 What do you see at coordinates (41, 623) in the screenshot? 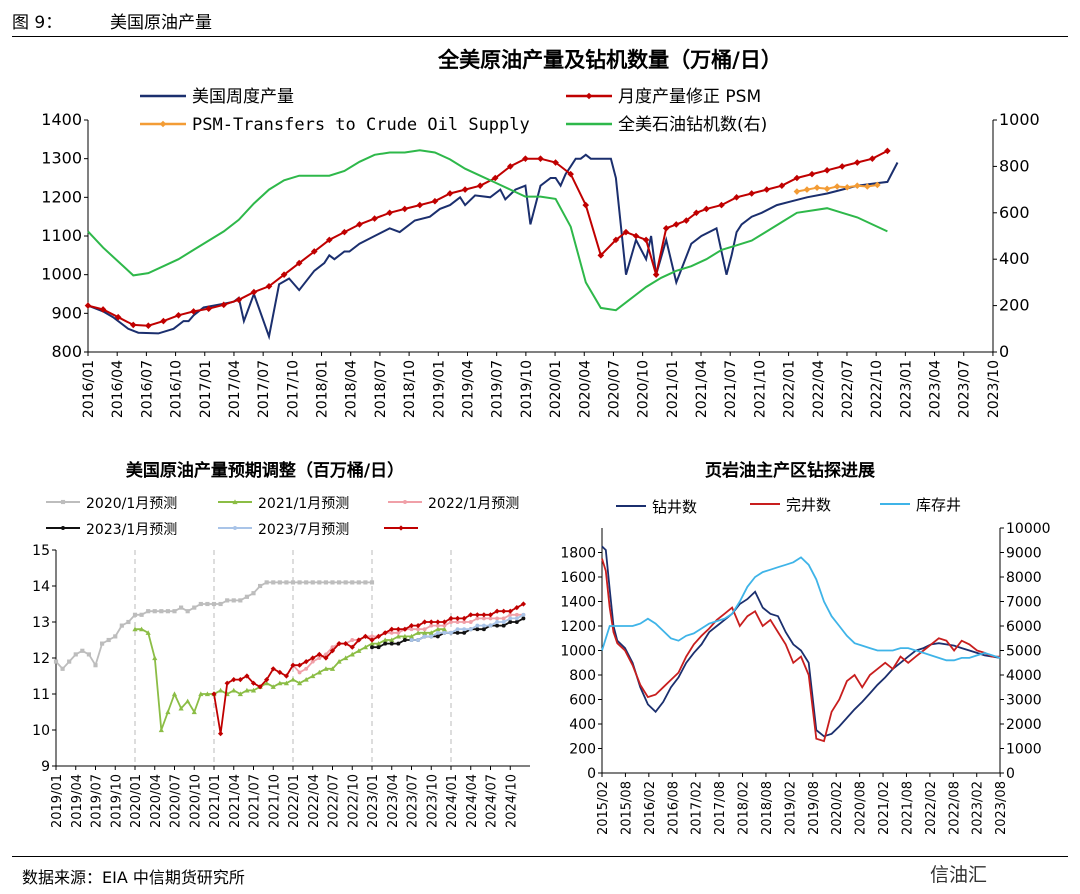
I see `y-tick-label: 13` at bounding box center [41, 623].